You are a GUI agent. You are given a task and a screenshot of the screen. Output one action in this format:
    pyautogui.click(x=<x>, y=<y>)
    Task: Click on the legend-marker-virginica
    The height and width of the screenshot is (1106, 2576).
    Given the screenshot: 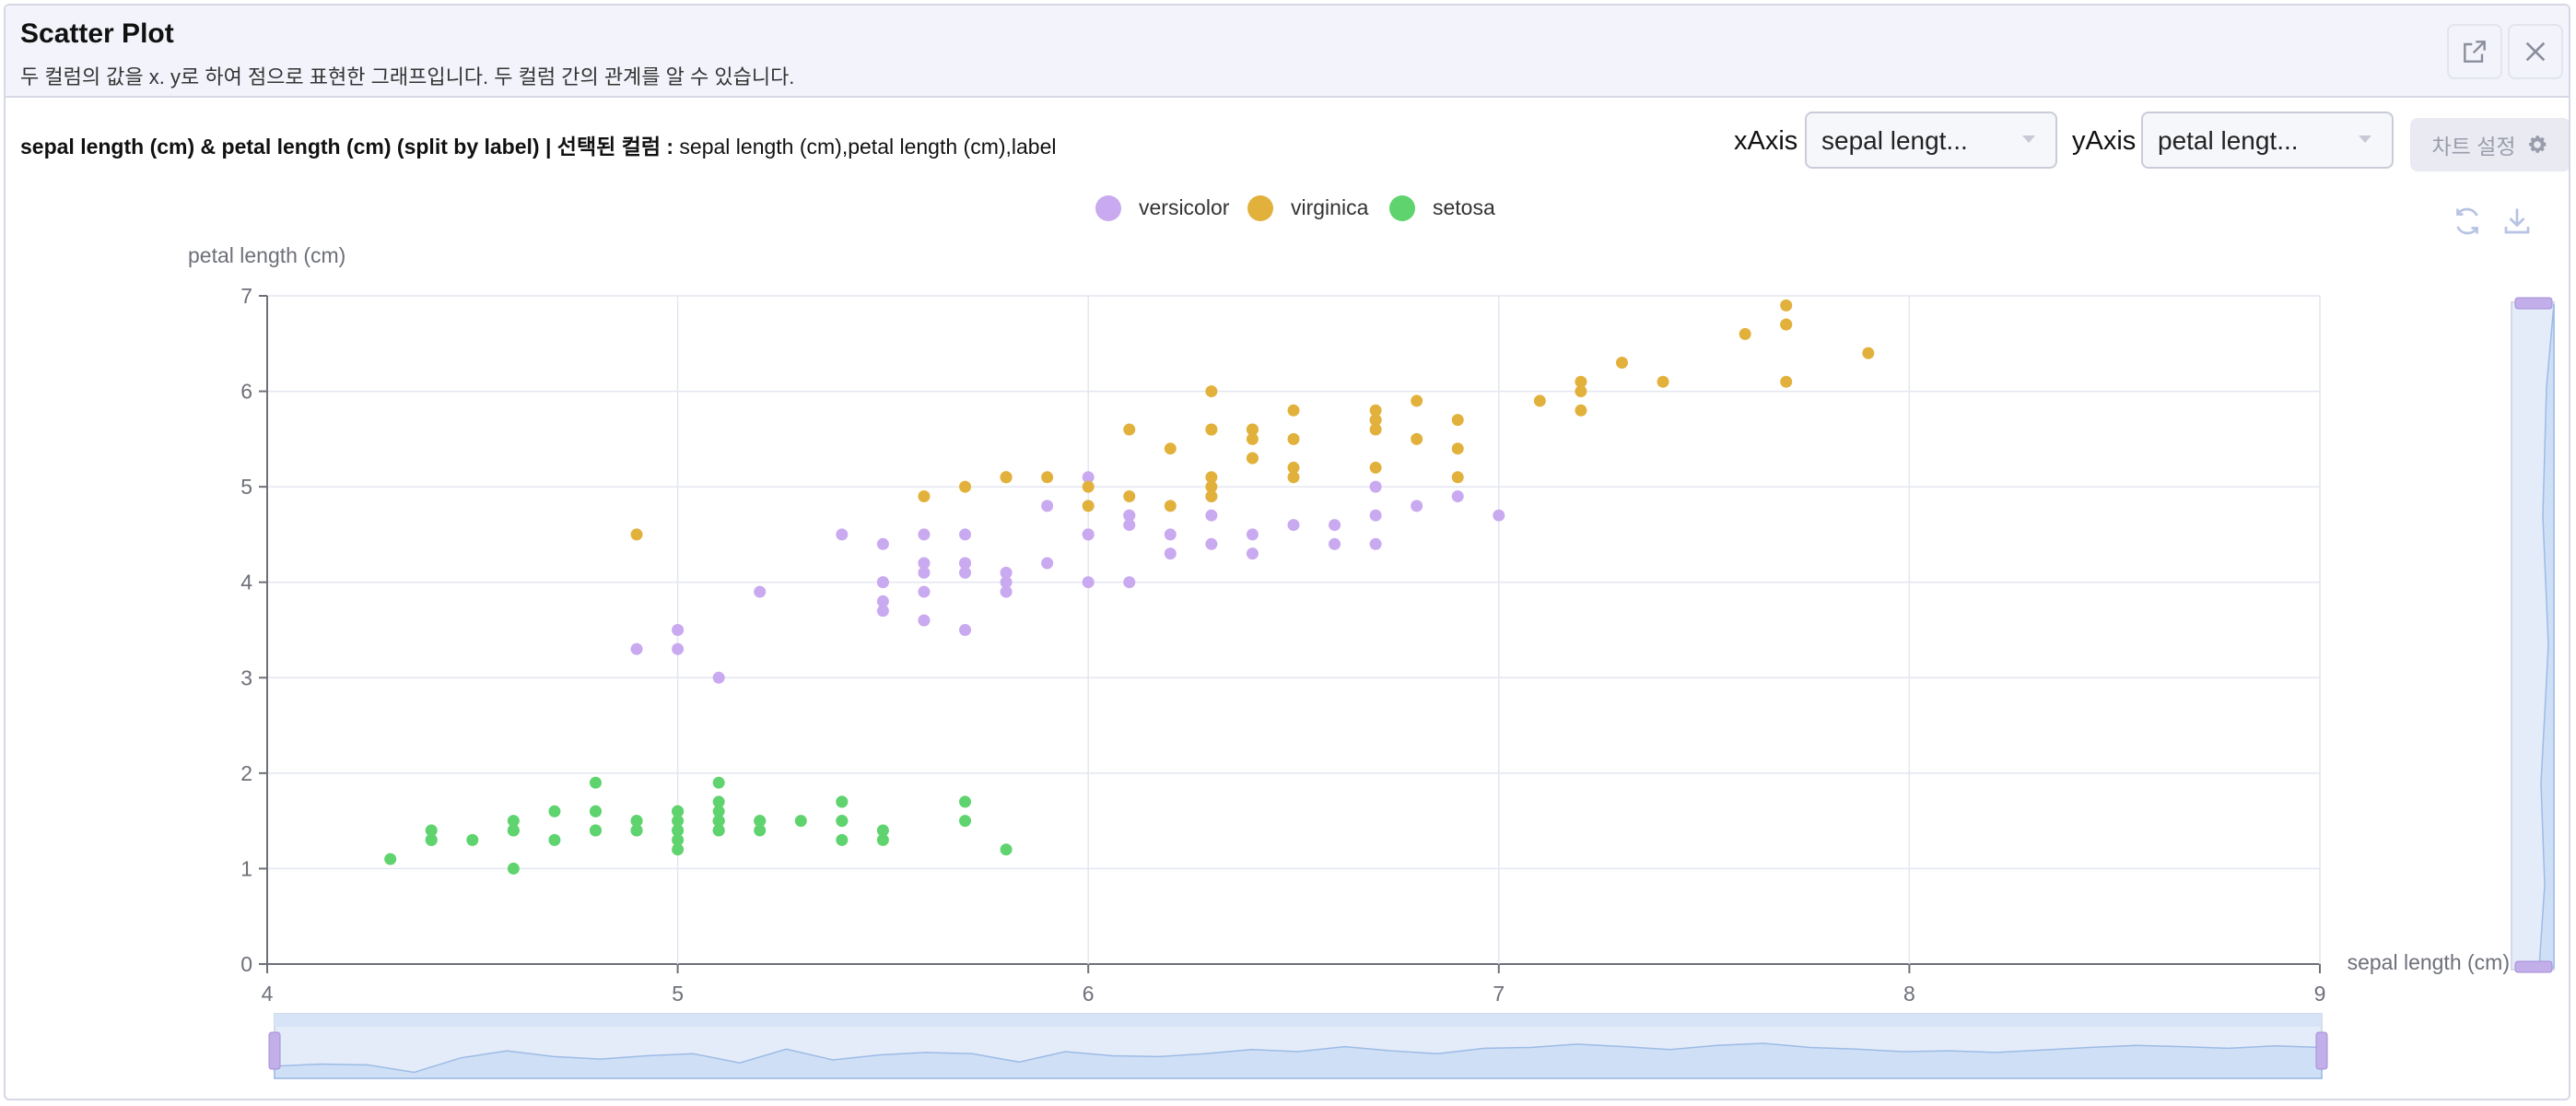 What is the action you would take?
    pyautogui.click(x=1260, y=208)
    